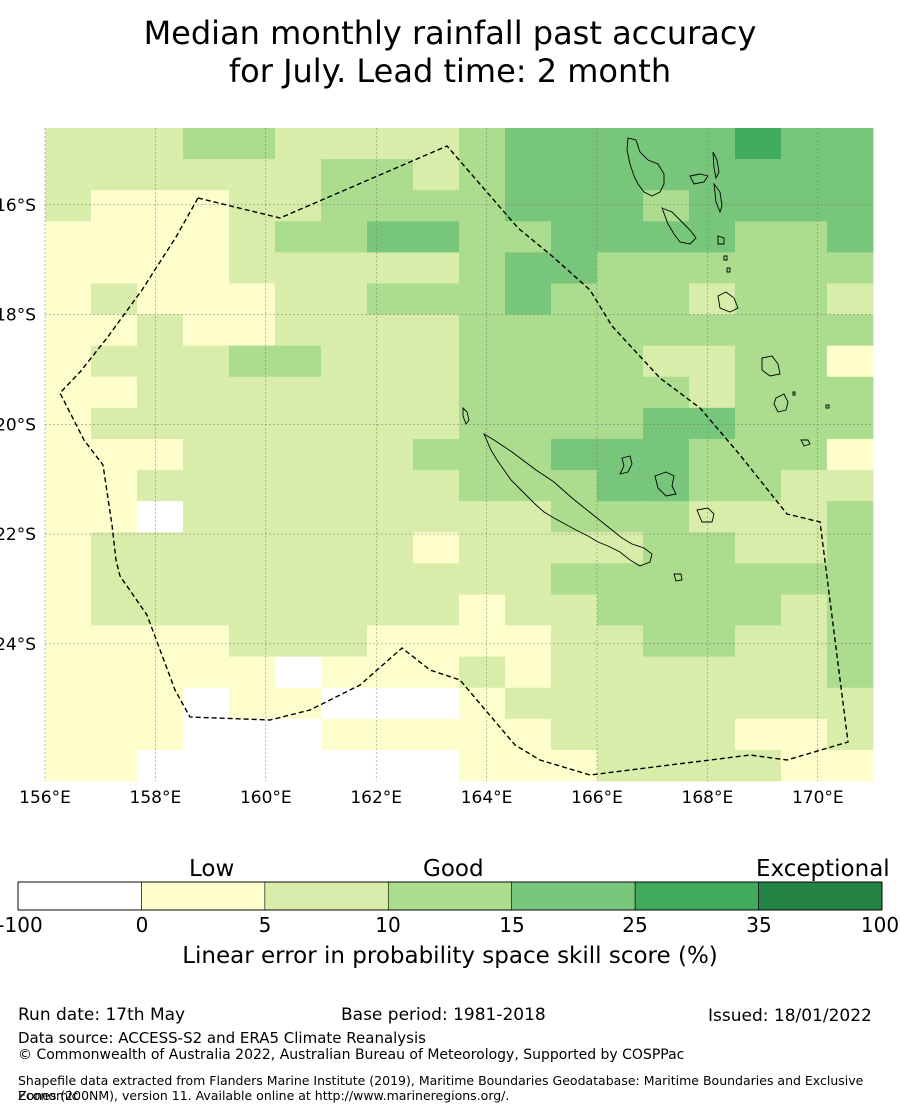 This screenshot has width=900, height=1110. I want to click on latitude-tick-label: 22°S, so click(18, 535).